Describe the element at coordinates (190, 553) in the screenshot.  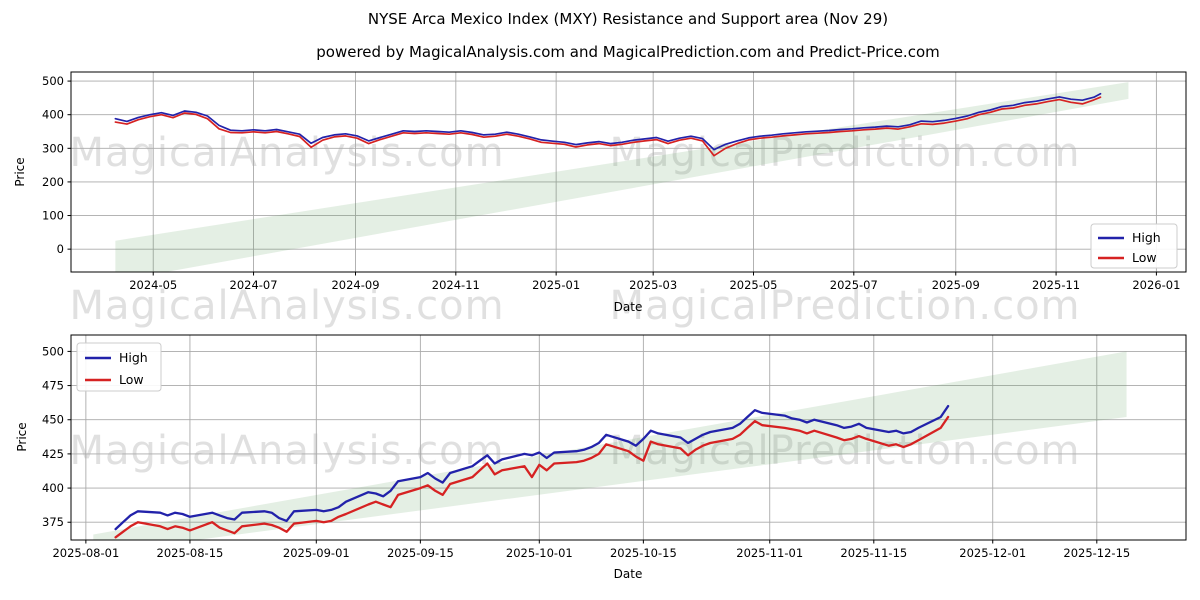
I see `x-tick-label: 2025-08-15` at that location.